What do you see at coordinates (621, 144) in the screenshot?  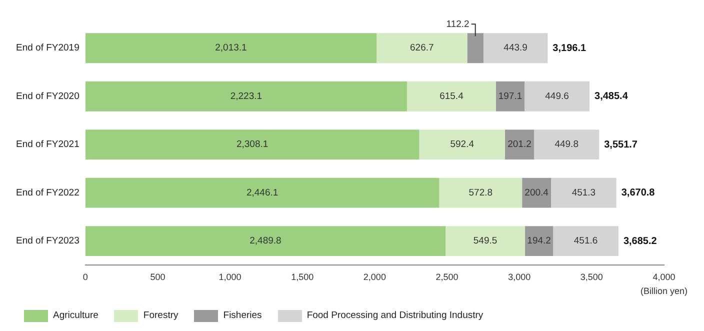 I see `total-label: 3,551.7` at bounding box center [621, 144].